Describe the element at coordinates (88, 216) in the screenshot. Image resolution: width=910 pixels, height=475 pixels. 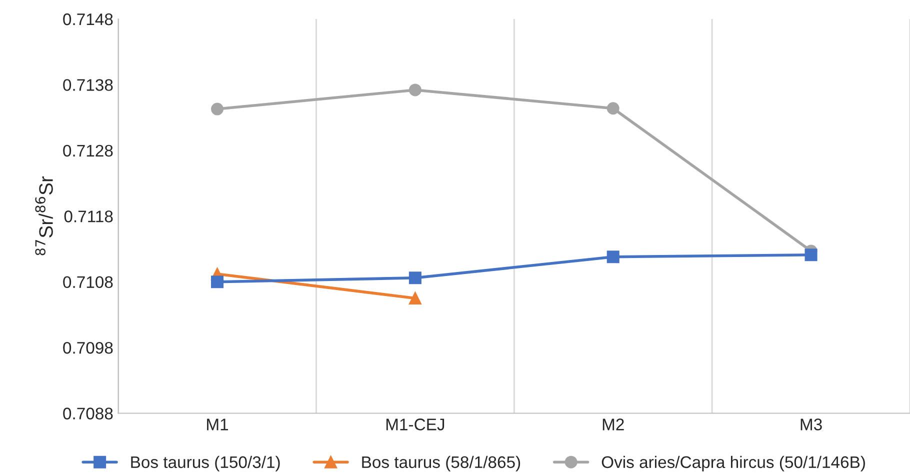
I see `y-tick-label: 0.7118` at that location.